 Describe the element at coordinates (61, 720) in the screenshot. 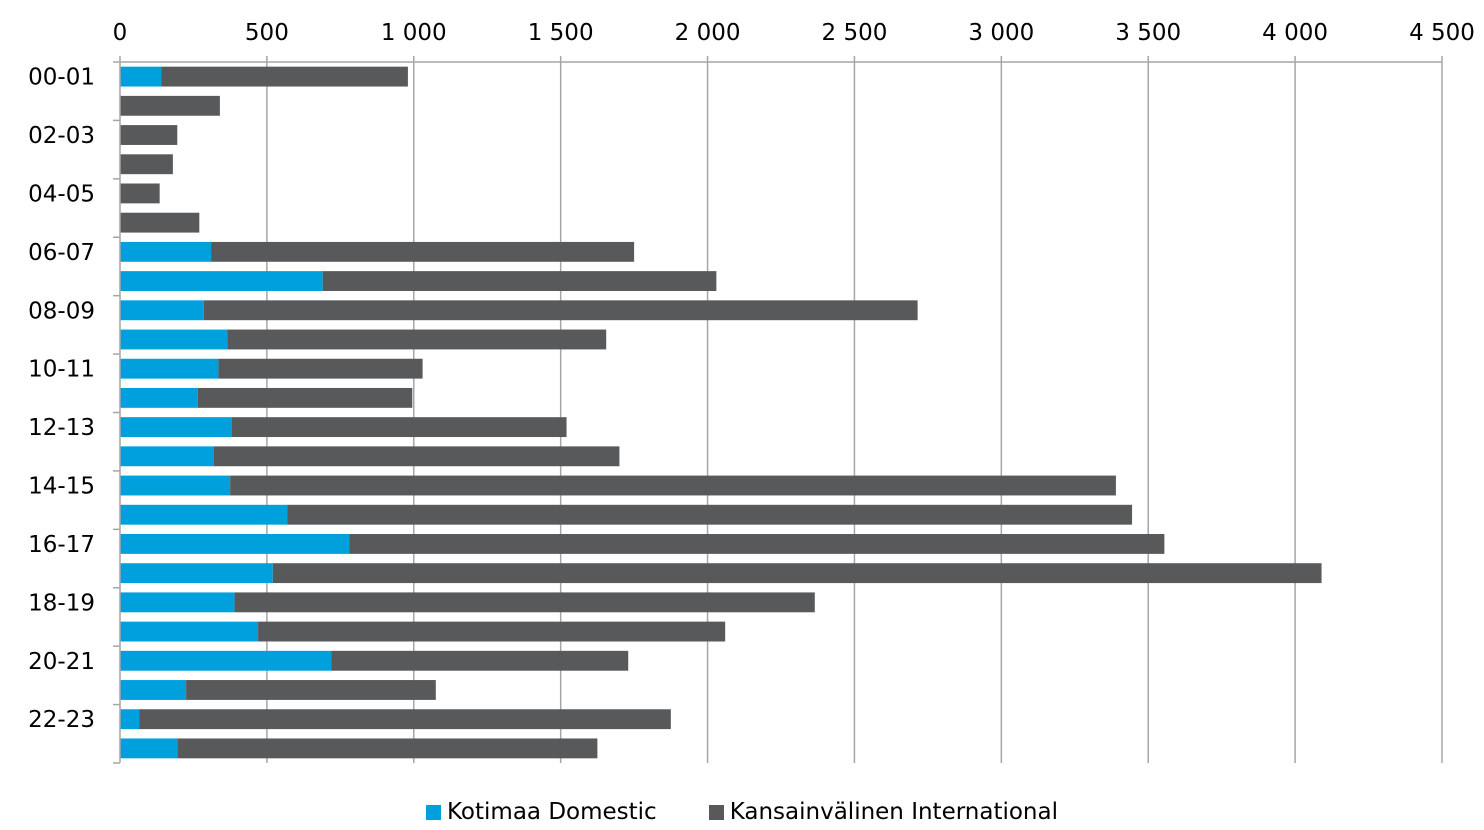

I see `category-label-22-23: 22-23` at that location.